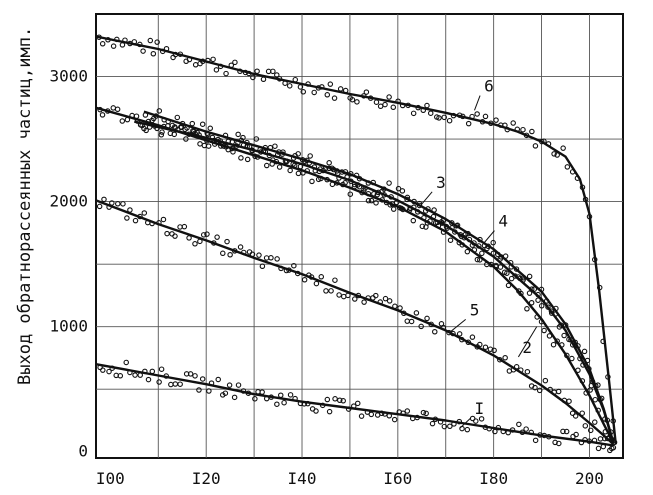 The width and height of the screenshot is (653, 495). What do you see at coordinates (503, 221) in the screenshot?
I see `series-label: 4` at bounding box center [503, 221].